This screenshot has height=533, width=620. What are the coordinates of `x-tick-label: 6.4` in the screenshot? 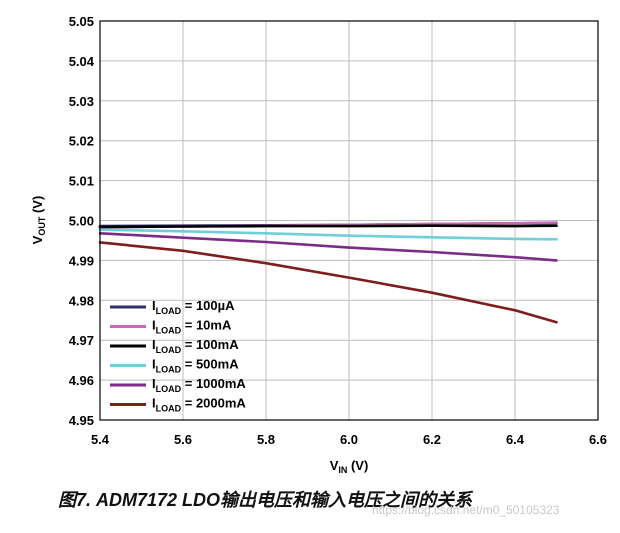 It's located at (515, 439).